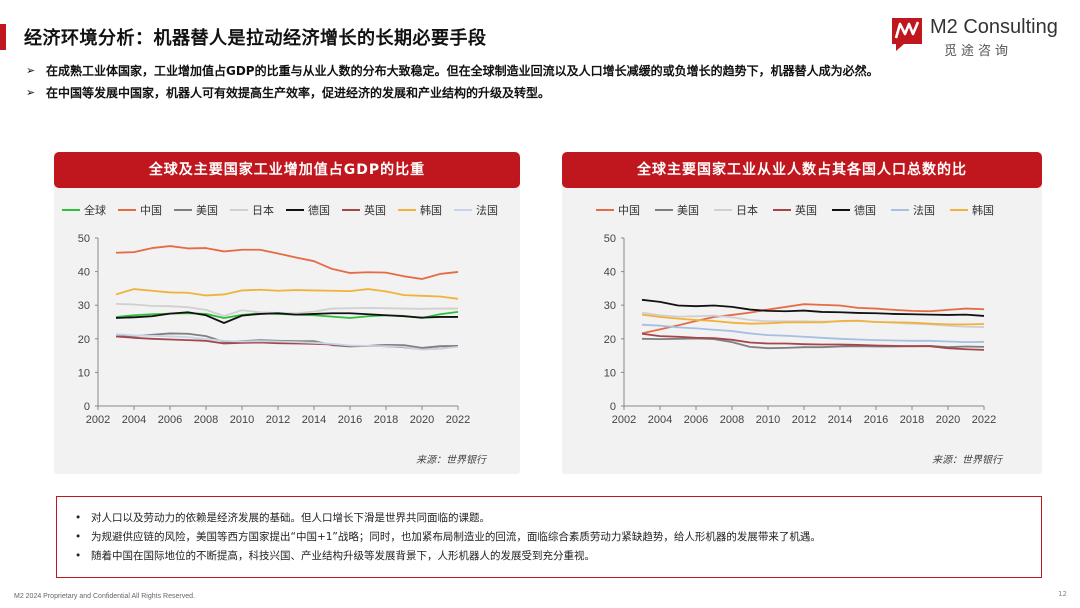 The height and width of the screenshot is (608, 1080). Describe the element at coordinates (290, 518) in the screenshot. I see `summary-text: 对人口以及劳动力的依赖是经济发展的基础。但人口增长下滑是世界共同面临的课题。` at that location.